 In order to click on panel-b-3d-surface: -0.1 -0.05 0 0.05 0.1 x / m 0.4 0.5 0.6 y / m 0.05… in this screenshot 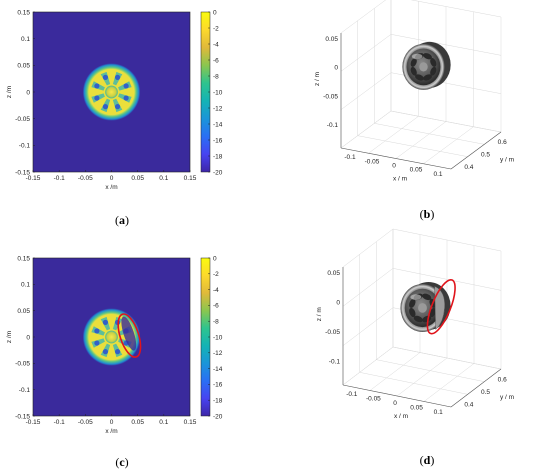, I will do `click(414, 91)`.